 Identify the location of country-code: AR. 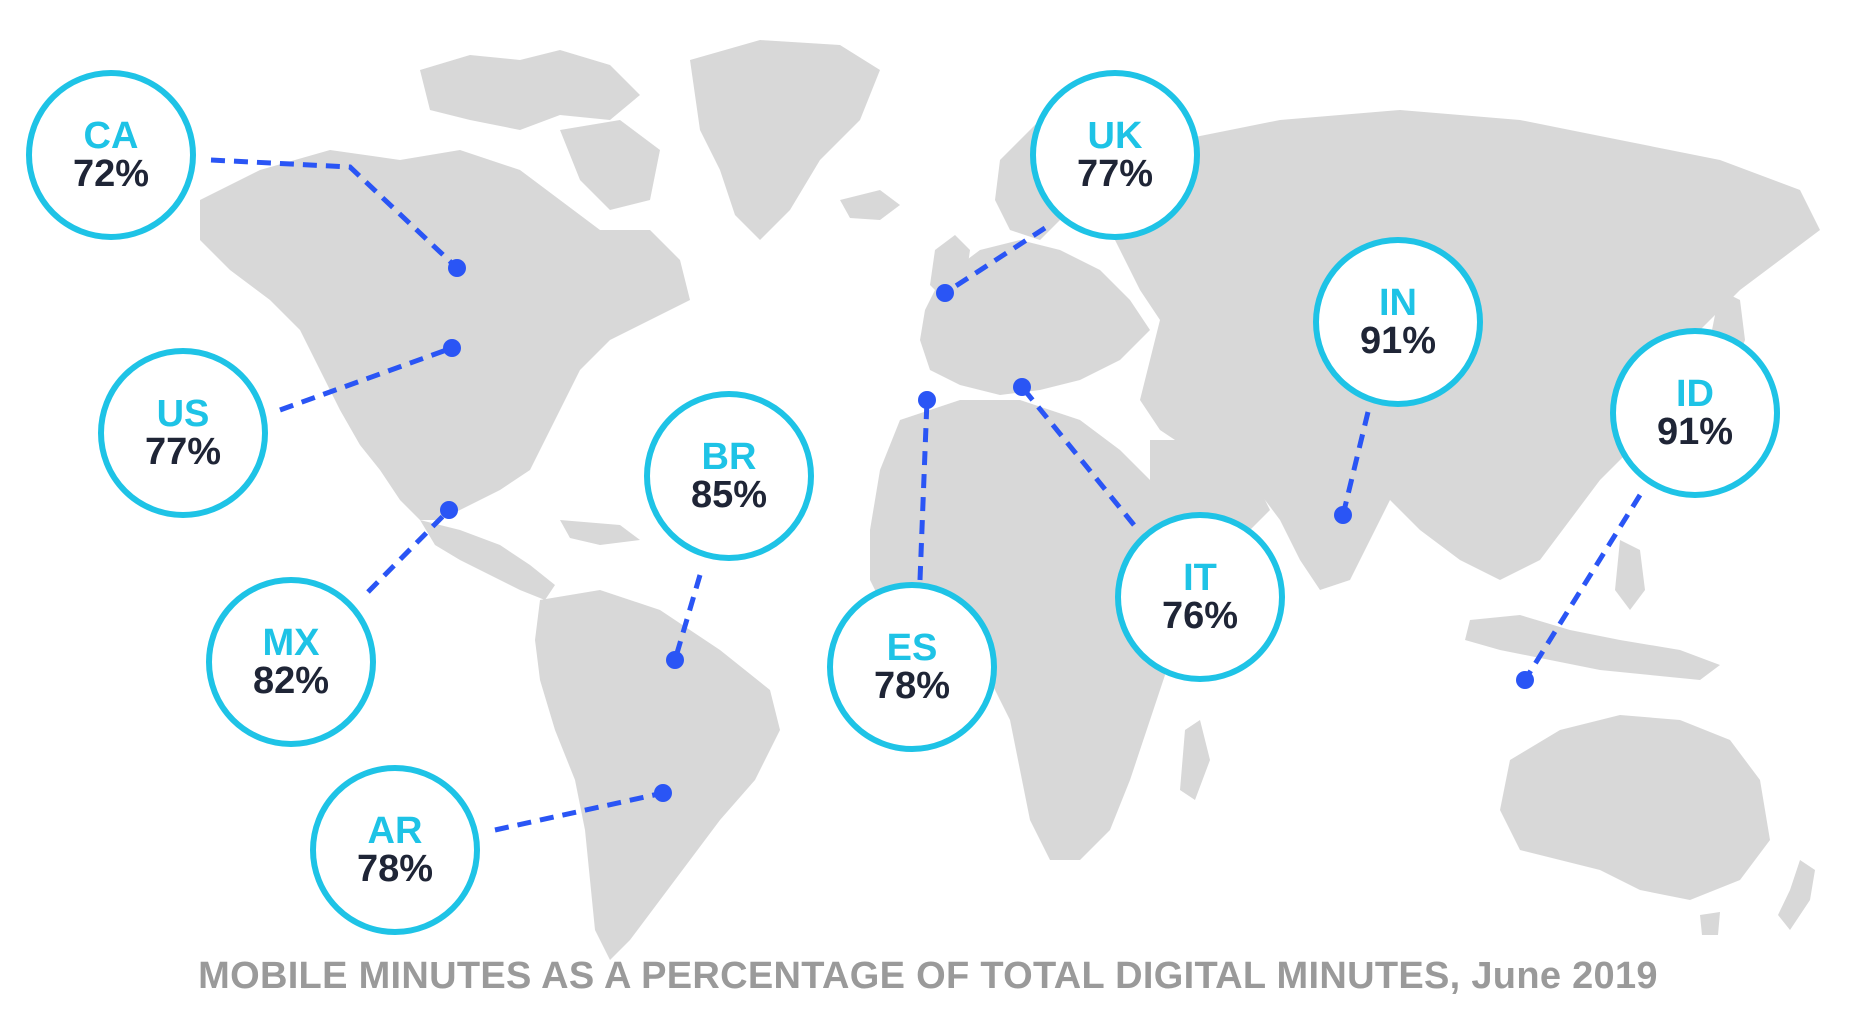
(395, 831).